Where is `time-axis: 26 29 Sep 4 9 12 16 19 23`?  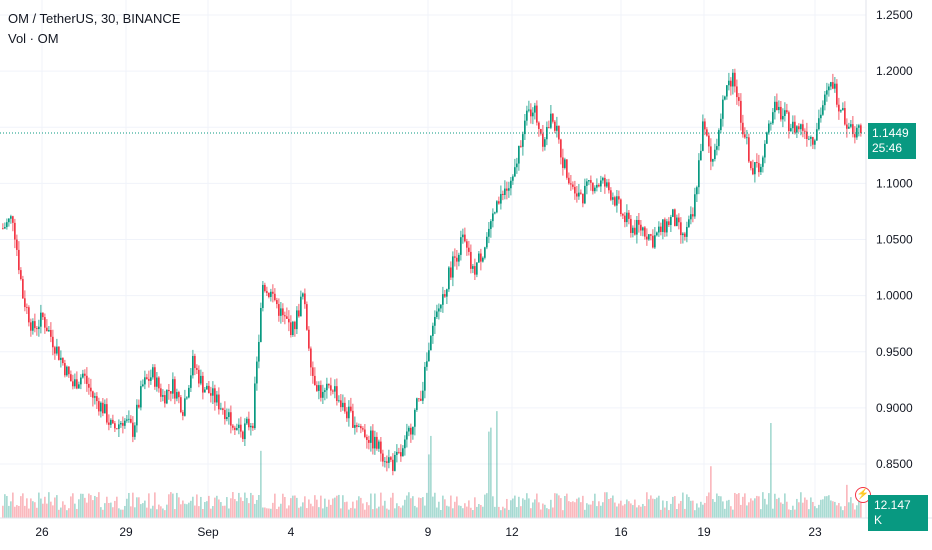 time-axis: 26 29 Sep 4 9 12 16 19 23 is located at coordinates (428, 532).